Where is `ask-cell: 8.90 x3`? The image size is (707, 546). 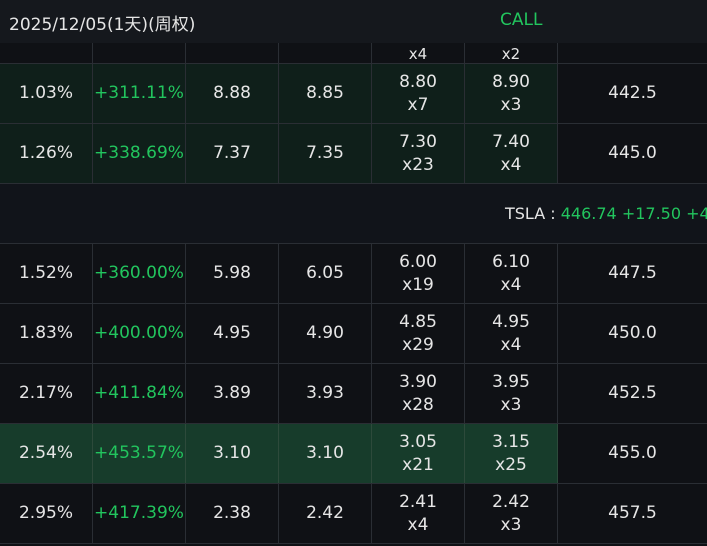 ask-cell: 8.90 x3 is located at coordinates (511, 93).